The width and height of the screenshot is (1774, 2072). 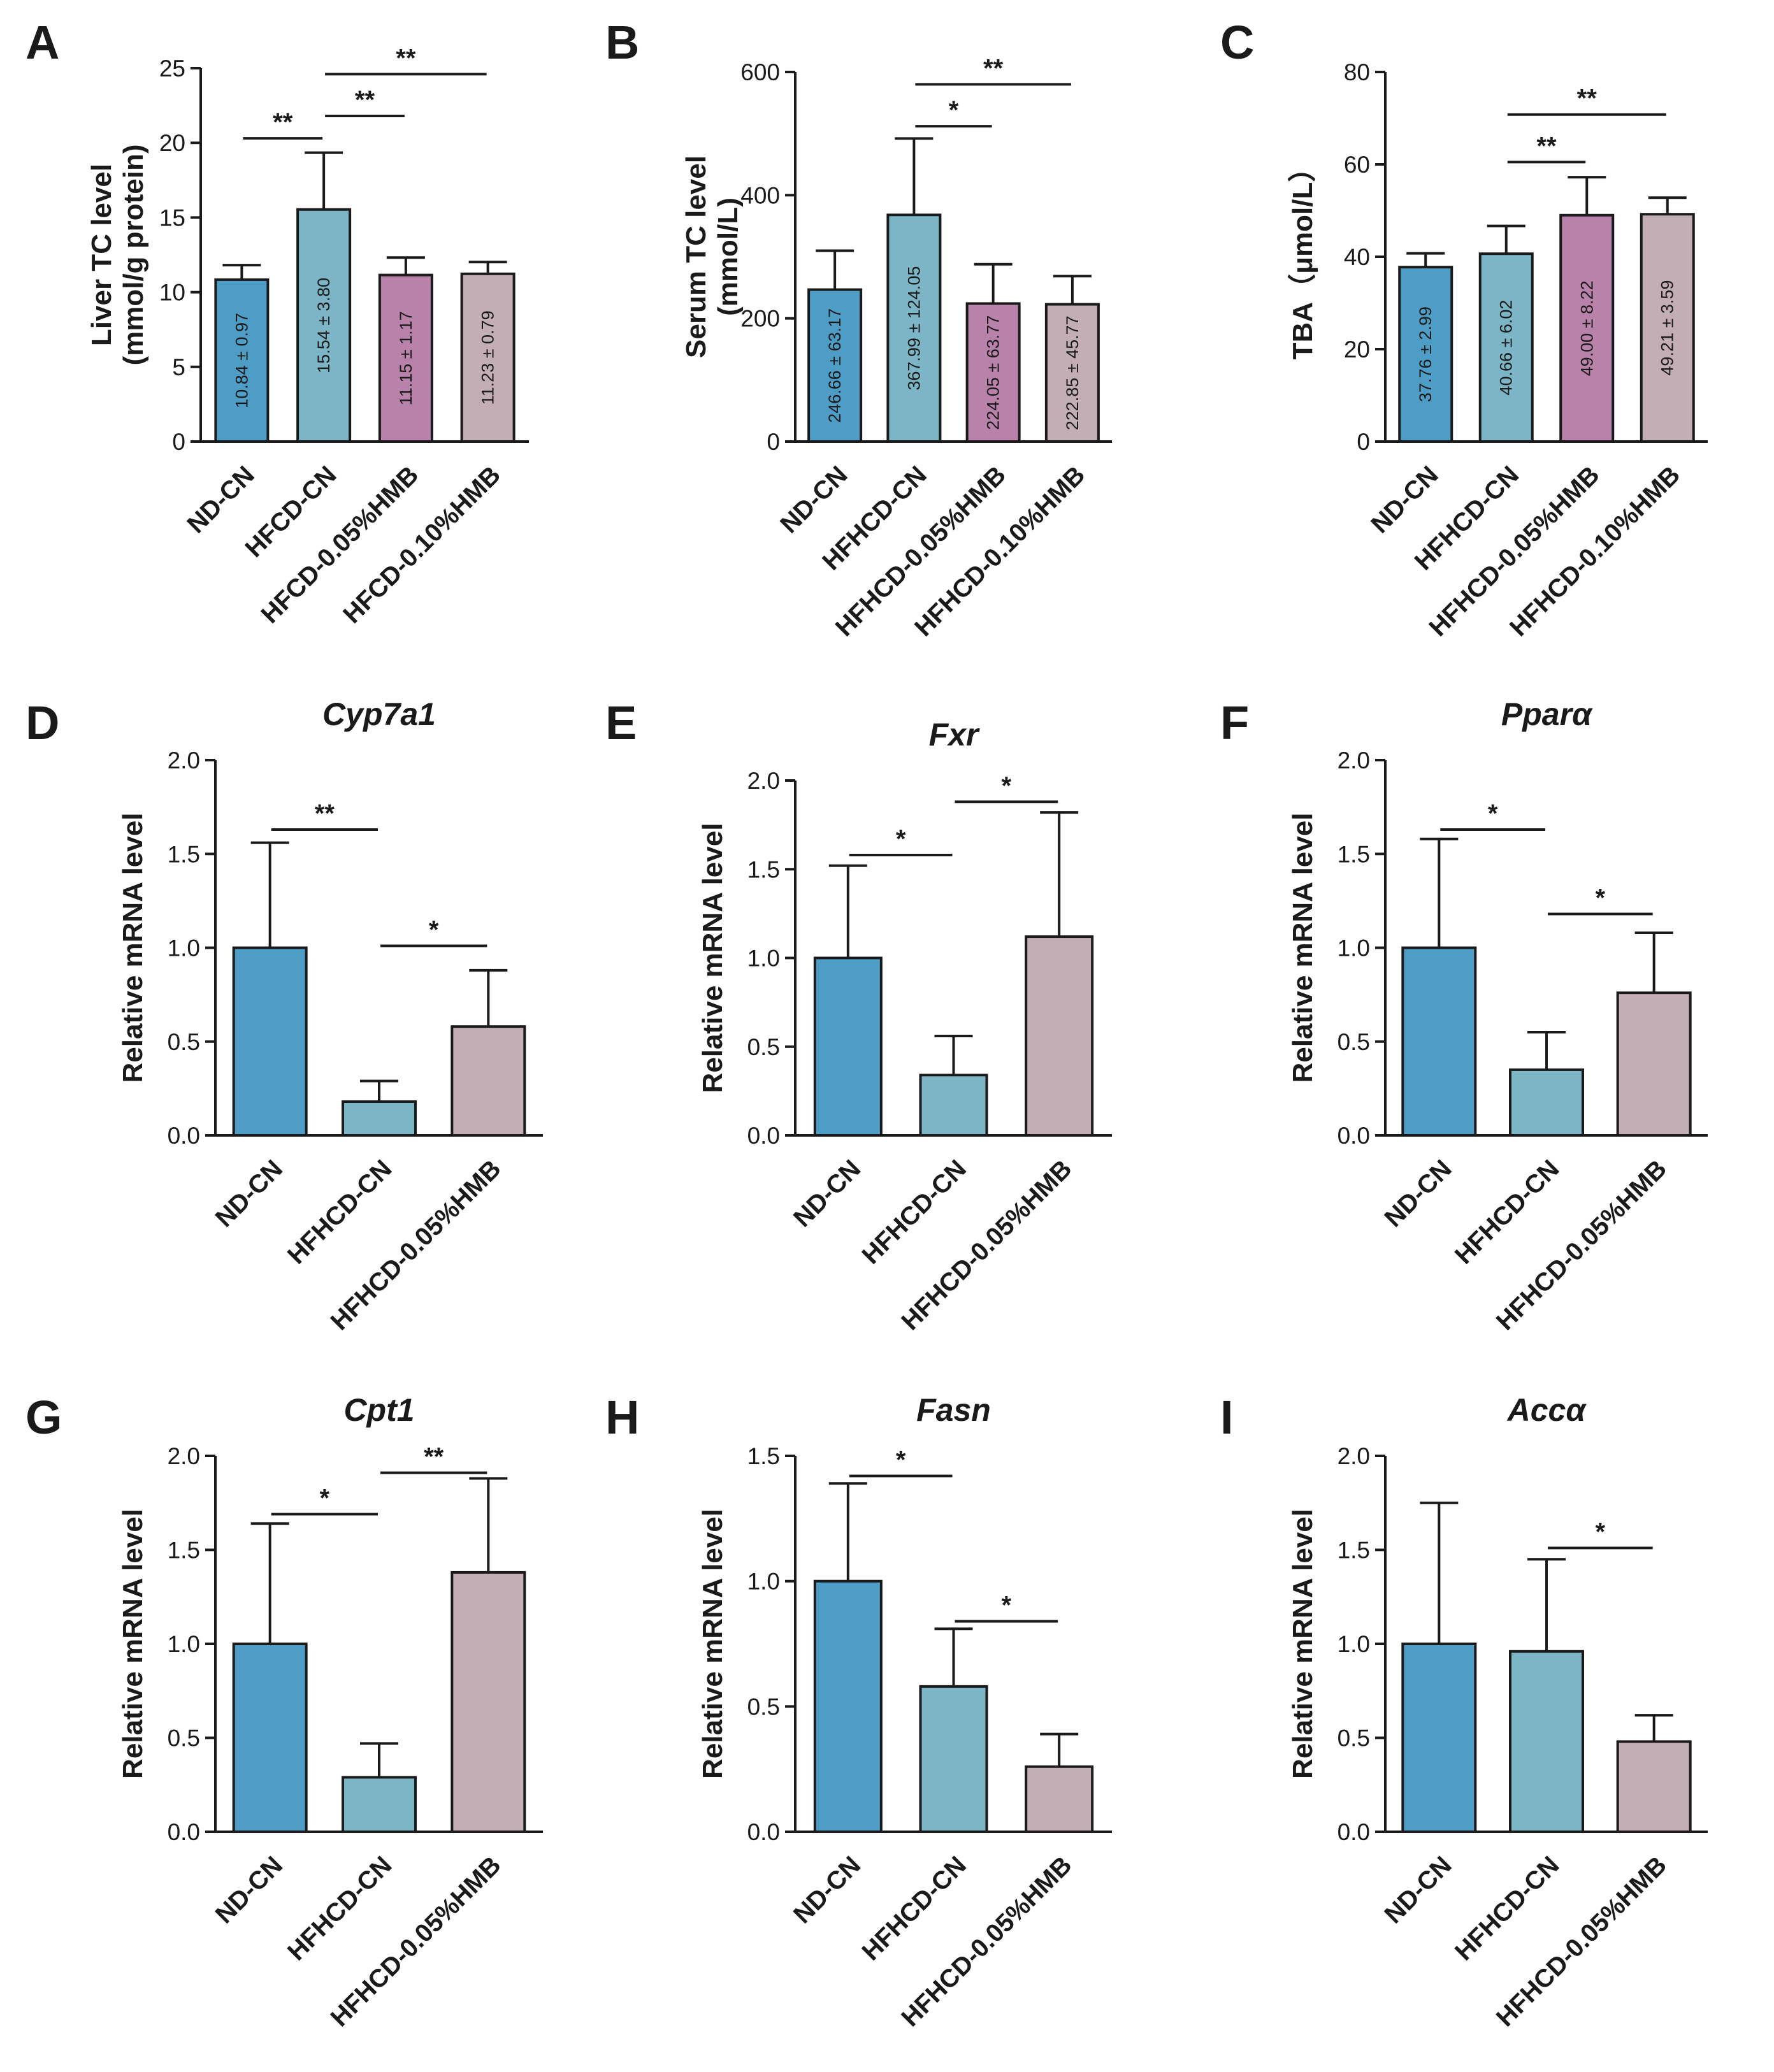 What do you see at coordinates (488, 357) in the screenshot?
I see `bar-value-label: 11.23 ± 0.79` at bounding box center [488, 357].